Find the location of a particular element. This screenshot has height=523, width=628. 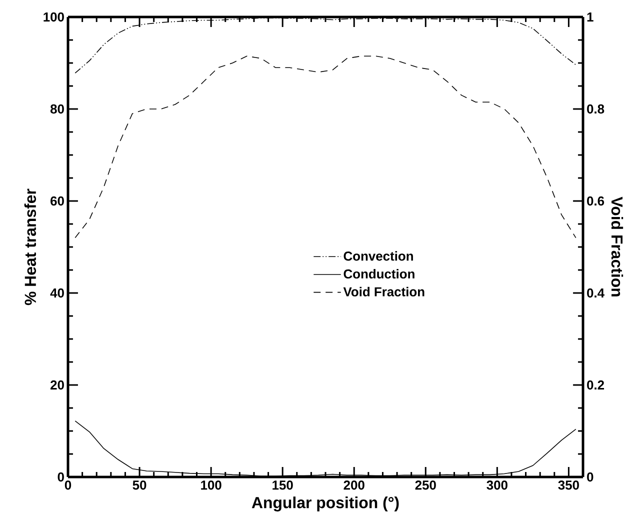

y-tick-label: 0 is located at coordinates (61, 477).